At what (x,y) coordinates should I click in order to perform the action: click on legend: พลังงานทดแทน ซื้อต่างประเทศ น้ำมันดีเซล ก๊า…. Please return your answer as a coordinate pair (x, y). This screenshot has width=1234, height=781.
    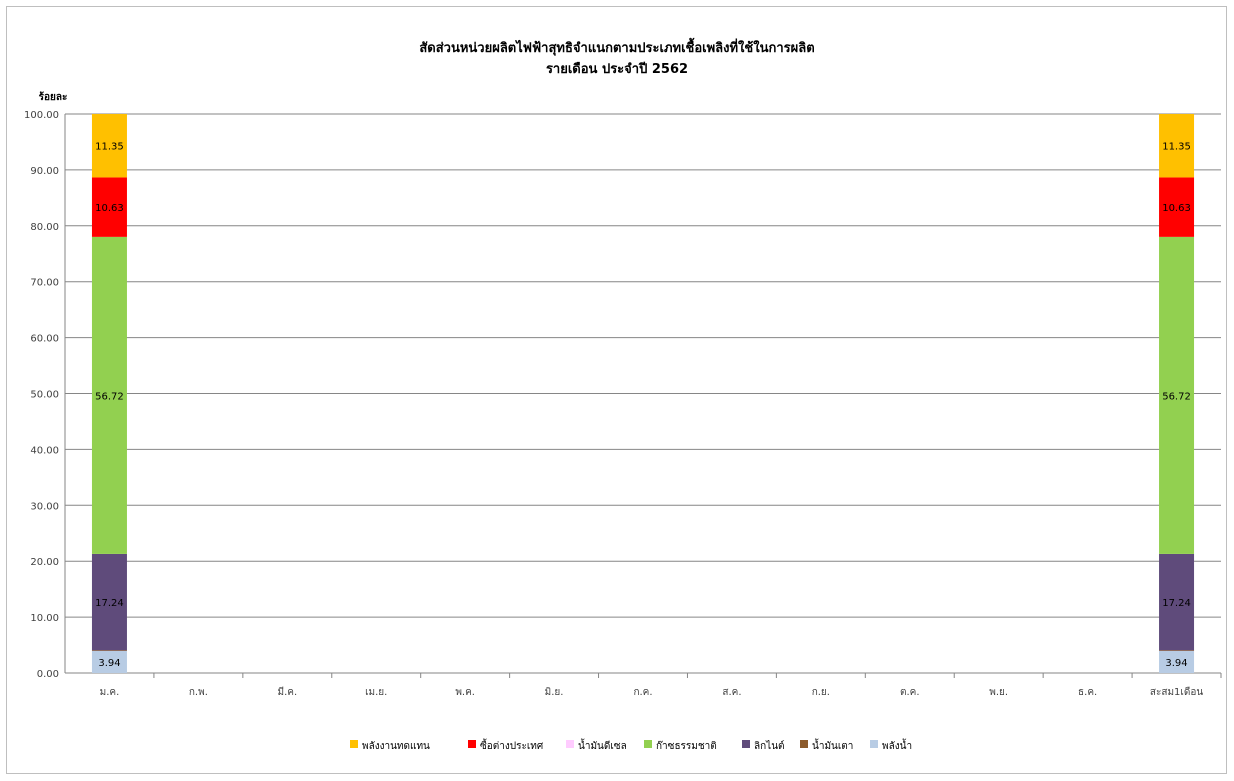
    Looking at the image, I should click on (631, 745).